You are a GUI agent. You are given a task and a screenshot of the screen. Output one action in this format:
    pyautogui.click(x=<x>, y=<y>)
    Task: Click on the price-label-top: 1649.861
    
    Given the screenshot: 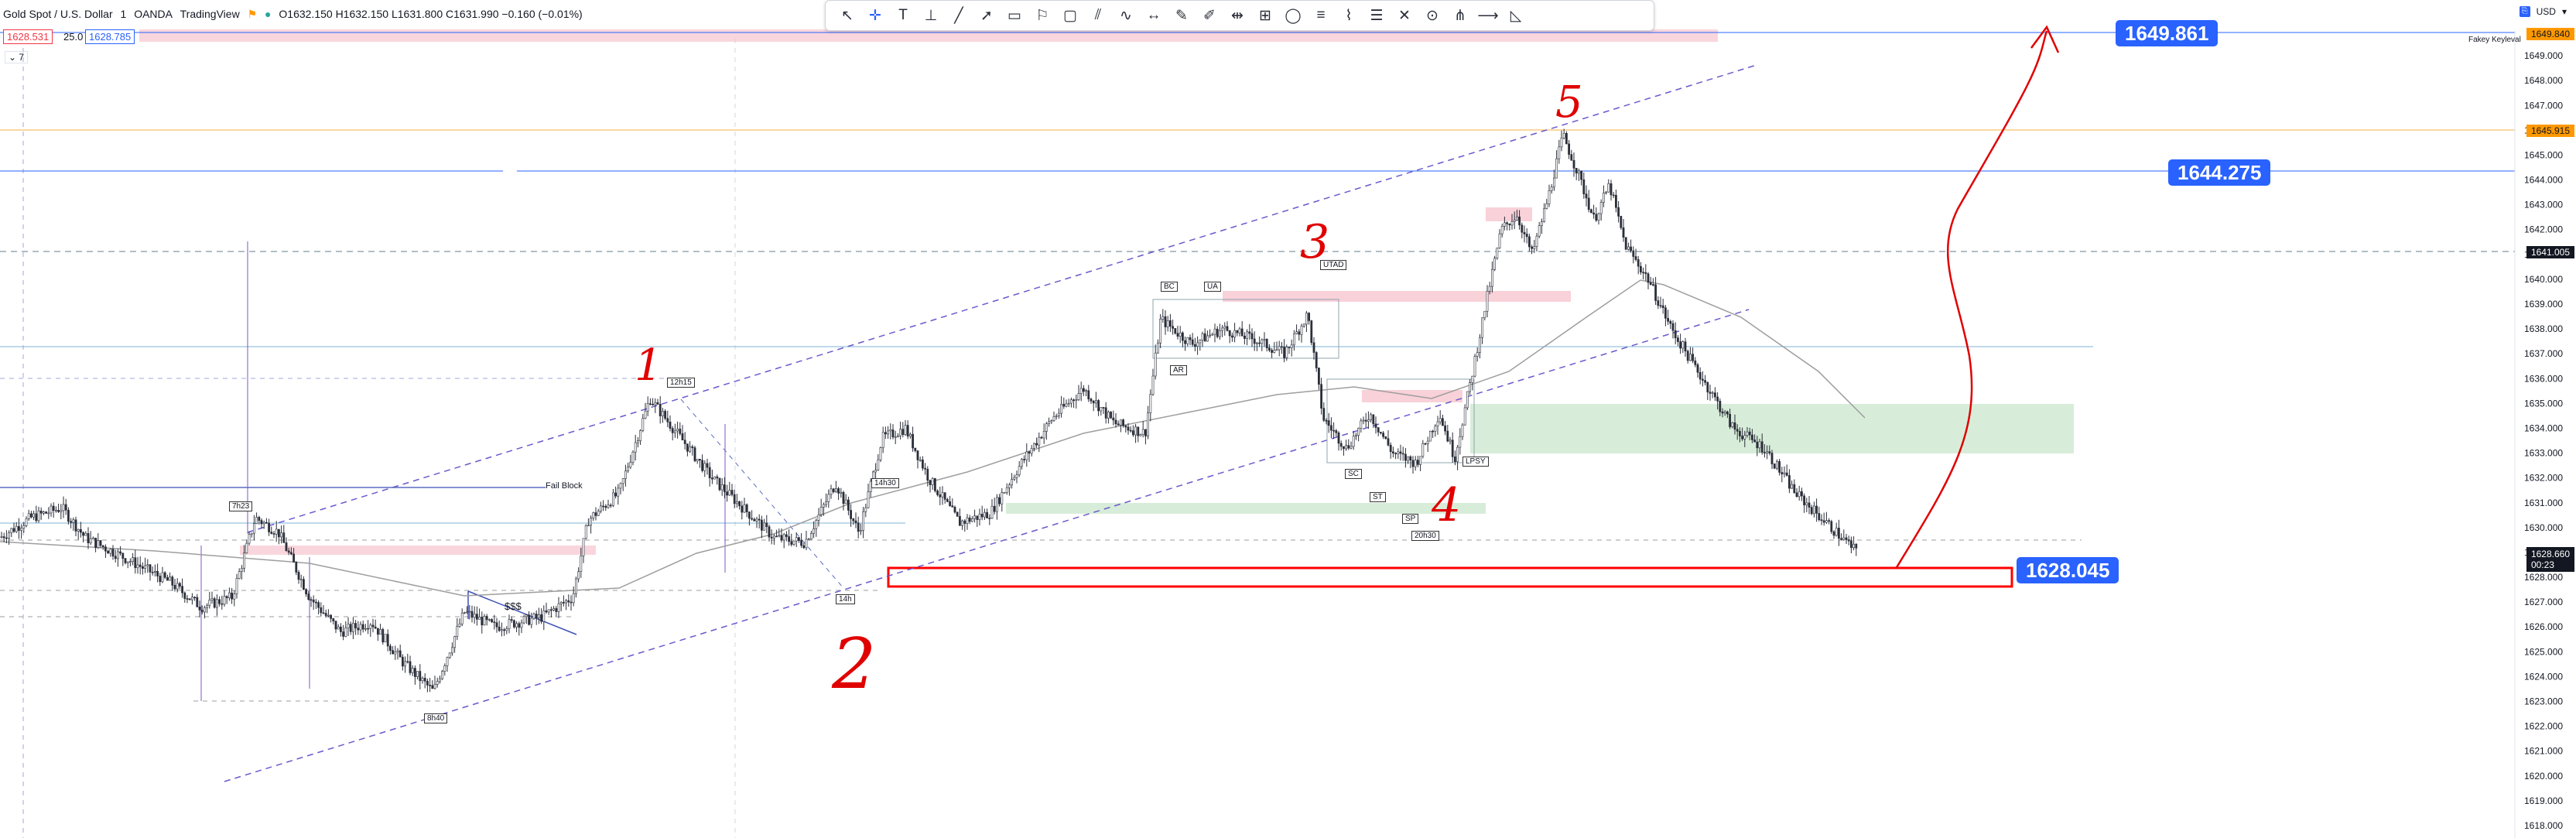 What is the action you would take?
    pyautogui.click(x=2167, y=33)
    